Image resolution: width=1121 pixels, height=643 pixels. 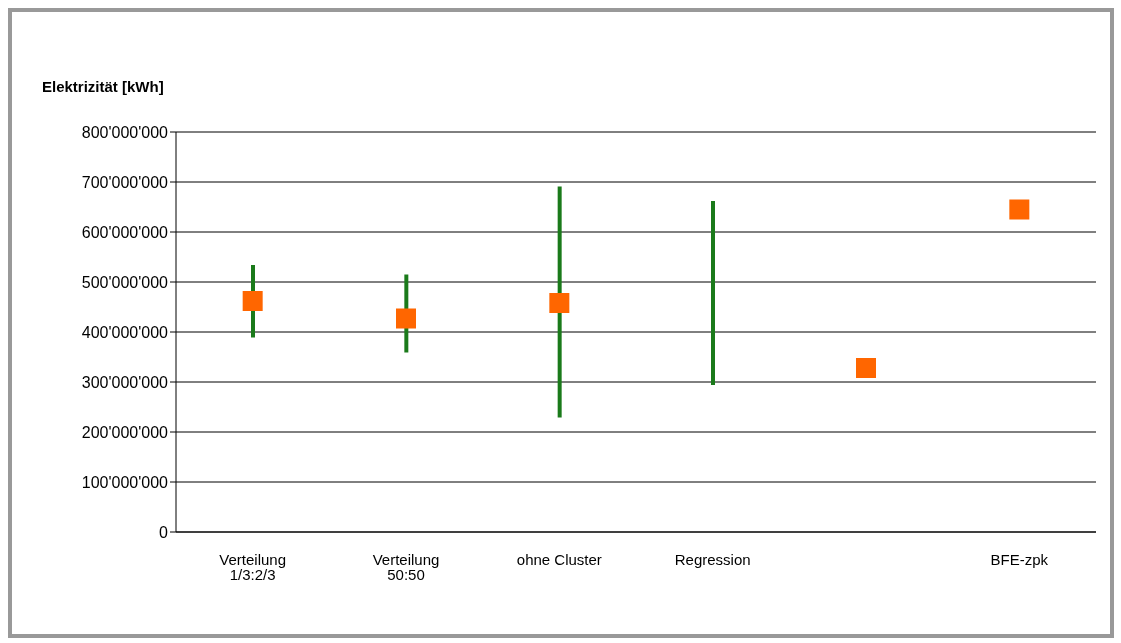 I want to click on y-tick-label: 600'000'000, so click(x=125, y=232).